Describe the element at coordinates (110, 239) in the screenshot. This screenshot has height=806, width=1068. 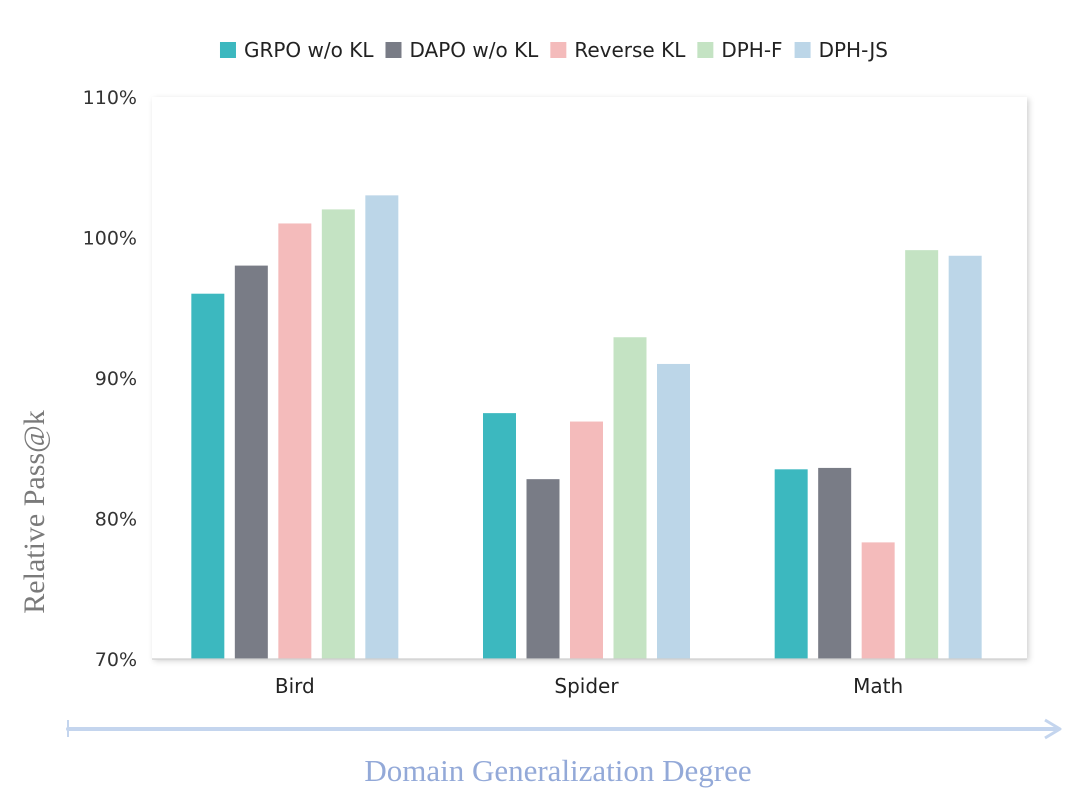
I see `y-tick-label: 100%` at that location.